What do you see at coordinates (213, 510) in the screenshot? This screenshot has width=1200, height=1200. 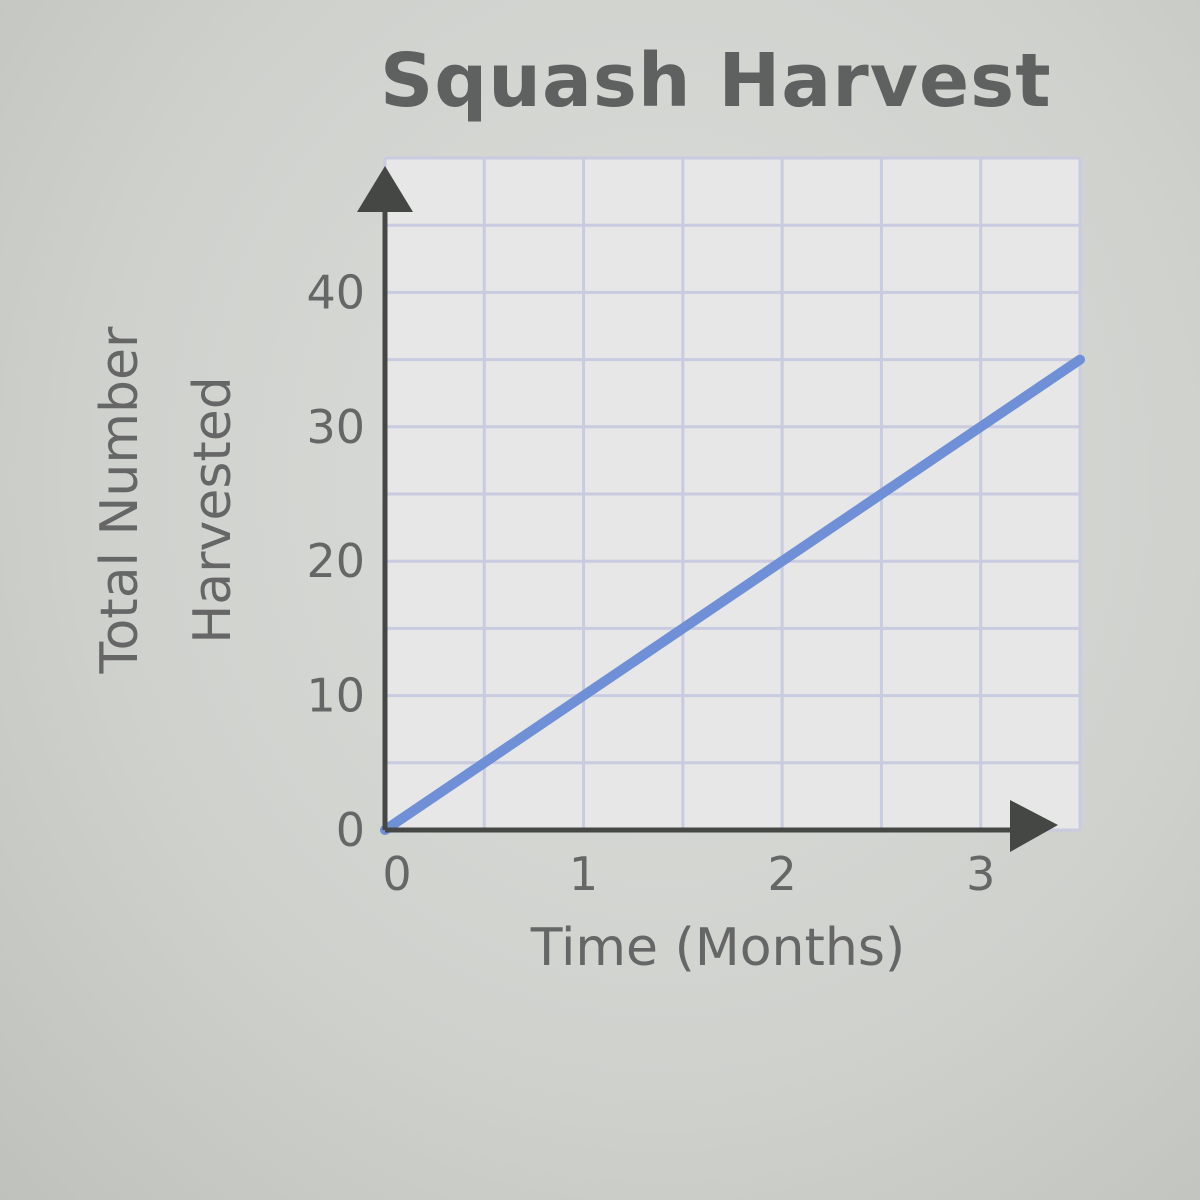 I see `y-axis-label-line-2: Harvested` at bounding box center [213, 510].